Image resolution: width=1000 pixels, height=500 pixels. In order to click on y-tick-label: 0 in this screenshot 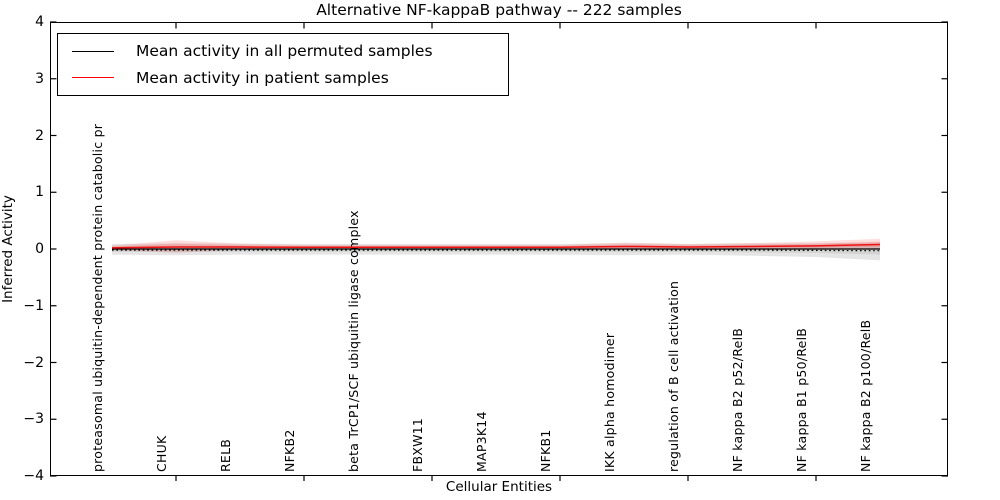, I will do `click(39, 249)`.